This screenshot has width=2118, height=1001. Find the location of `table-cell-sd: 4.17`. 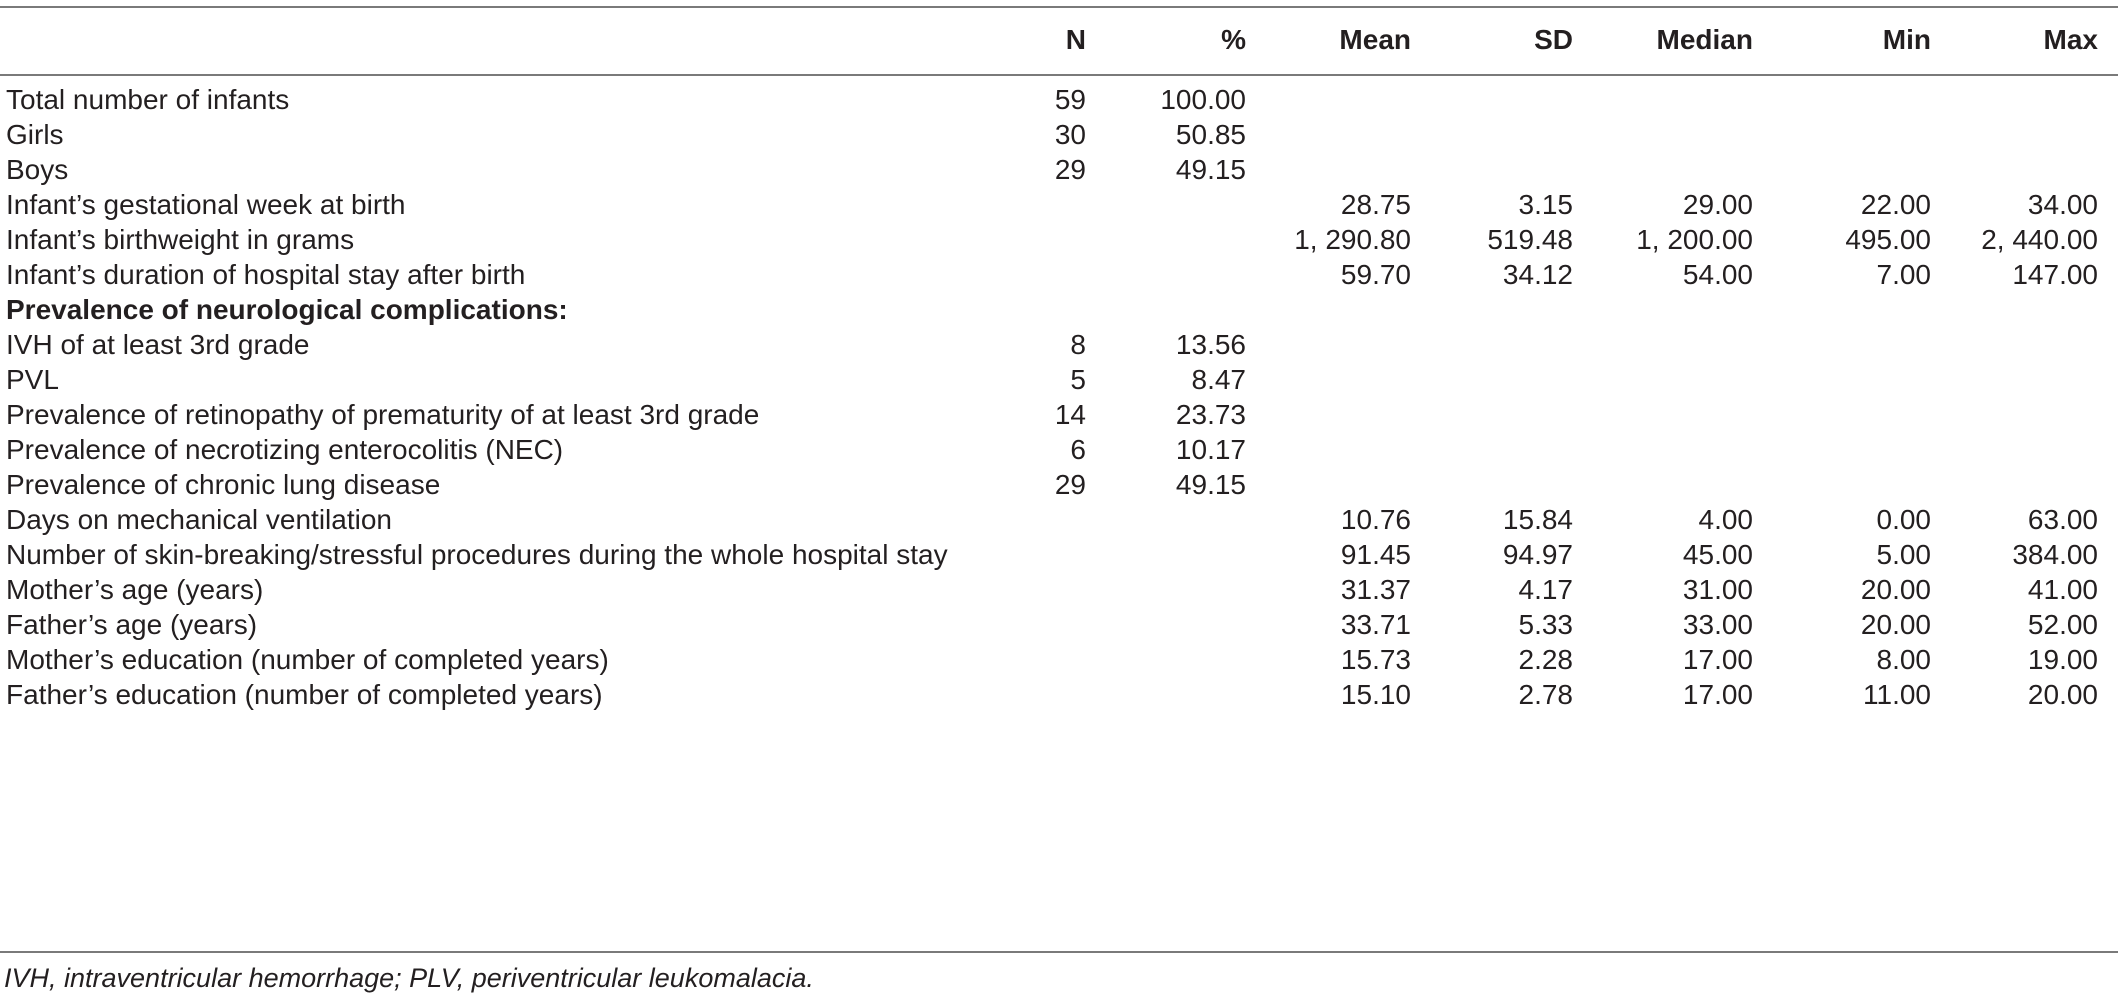

table-cell-sd: 4.17 is located at coordinates (1546, 589).